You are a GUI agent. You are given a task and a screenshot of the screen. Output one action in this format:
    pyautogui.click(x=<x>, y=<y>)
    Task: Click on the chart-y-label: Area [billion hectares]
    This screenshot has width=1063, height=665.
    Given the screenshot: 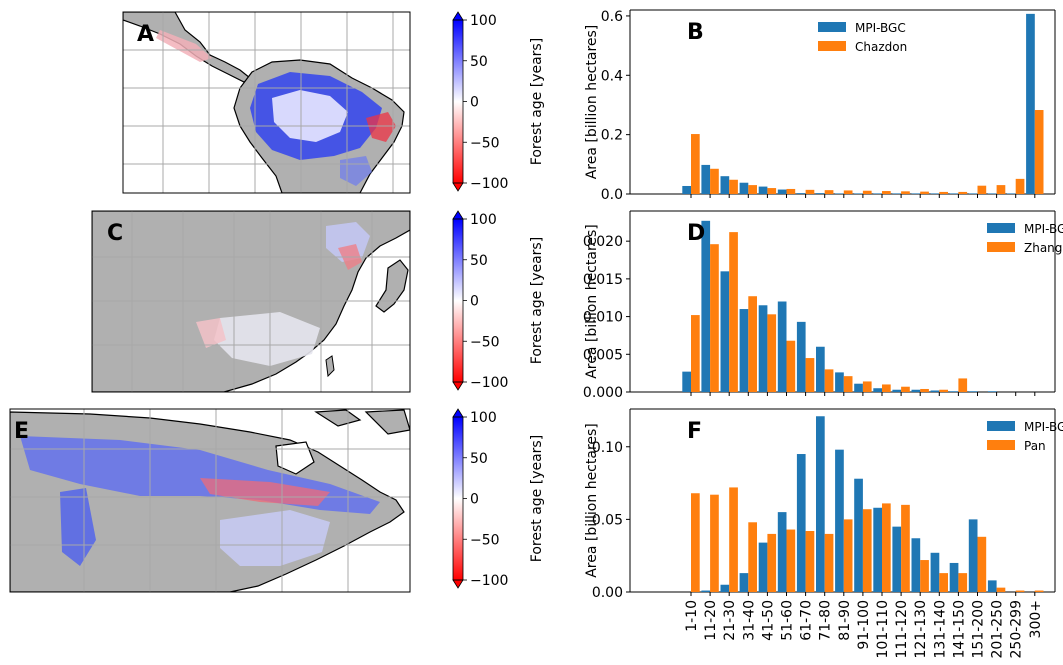 What is the action you would take?
    pyautogui.click(x=592, y=301)
    